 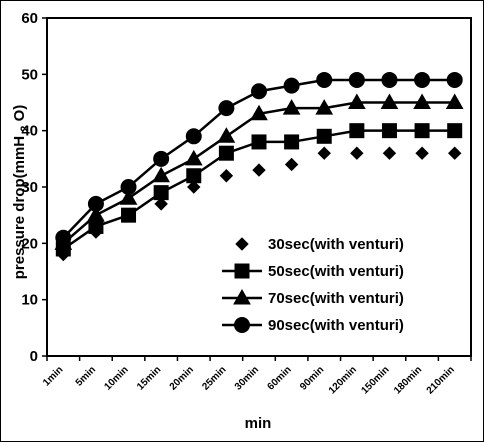 What do you see at coordinates (34, 356) in the screenshot?
I see `y-tick-label: 0` at bounding box center [34, 356].